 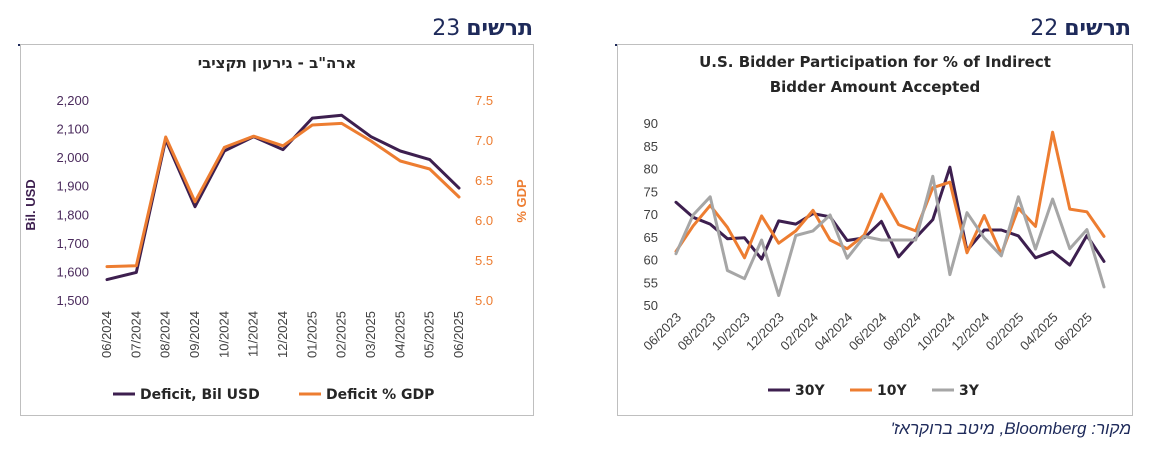 I want to click on y-right-tick-label: 7.0, so click(x=484, y=140).